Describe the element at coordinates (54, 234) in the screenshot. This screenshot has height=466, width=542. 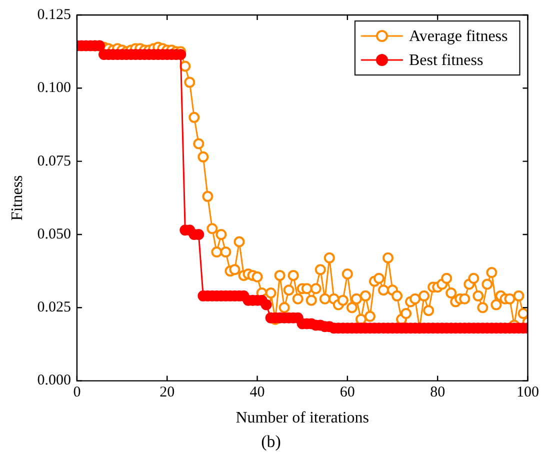
I see `y-tick-label: 0.050` at that location.